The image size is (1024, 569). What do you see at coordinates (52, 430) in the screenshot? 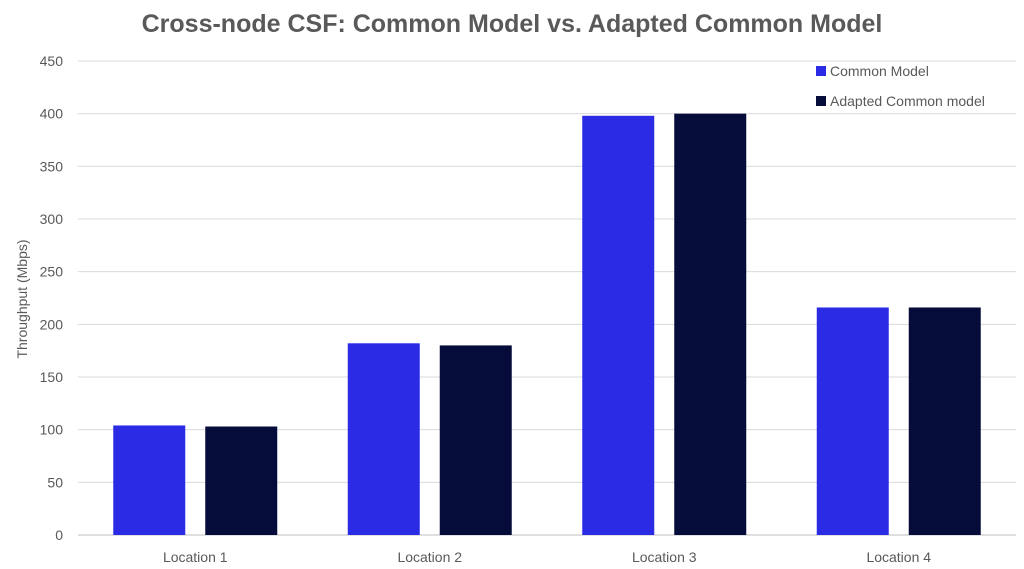
I see `y-tick-label: 100` at bounding box center [52, 430].